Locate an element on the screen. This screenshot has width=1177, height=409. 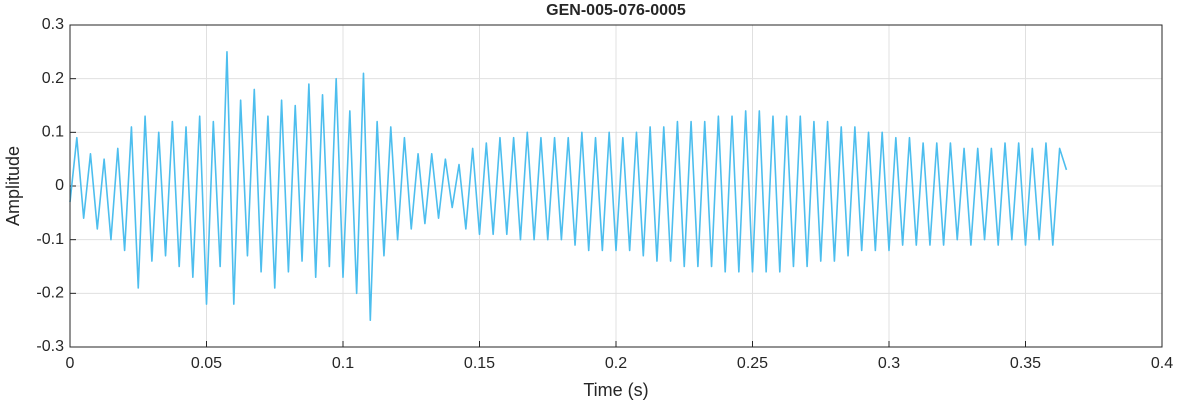
x-tick-label: 0 is located at coordinates (70, 363).